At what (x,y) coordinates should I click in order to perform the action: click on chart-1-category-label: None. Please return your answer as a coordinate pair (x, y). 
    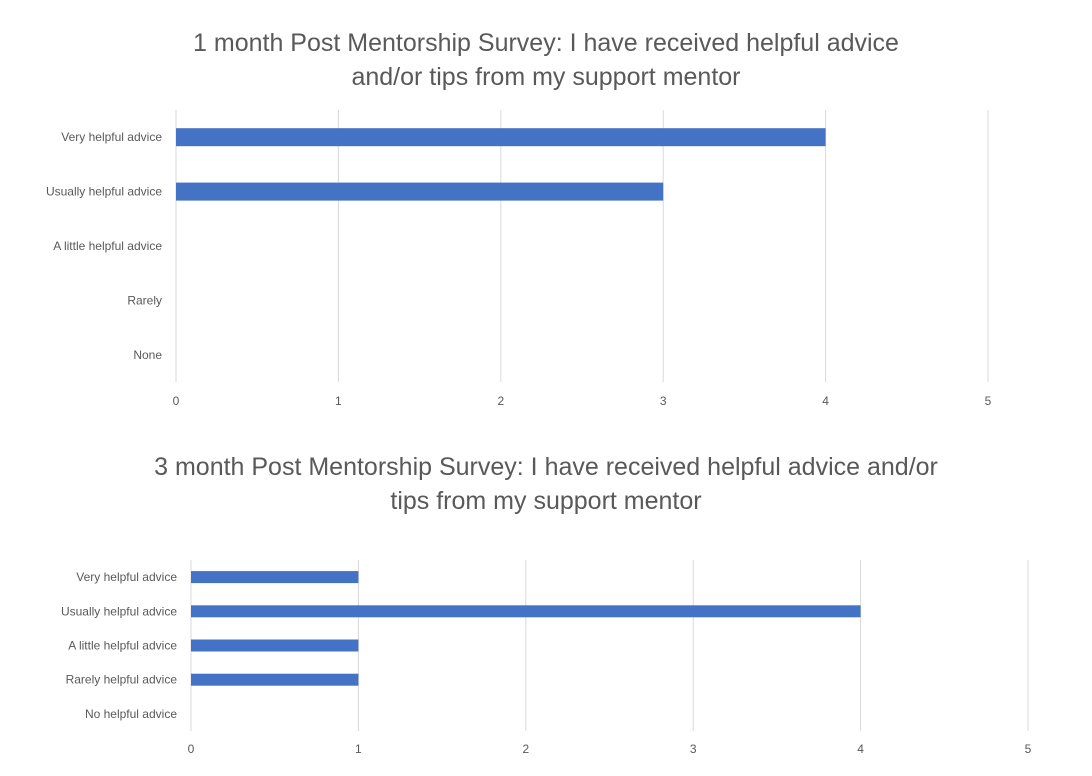
    Looking at the image, I should click on (147, 355).